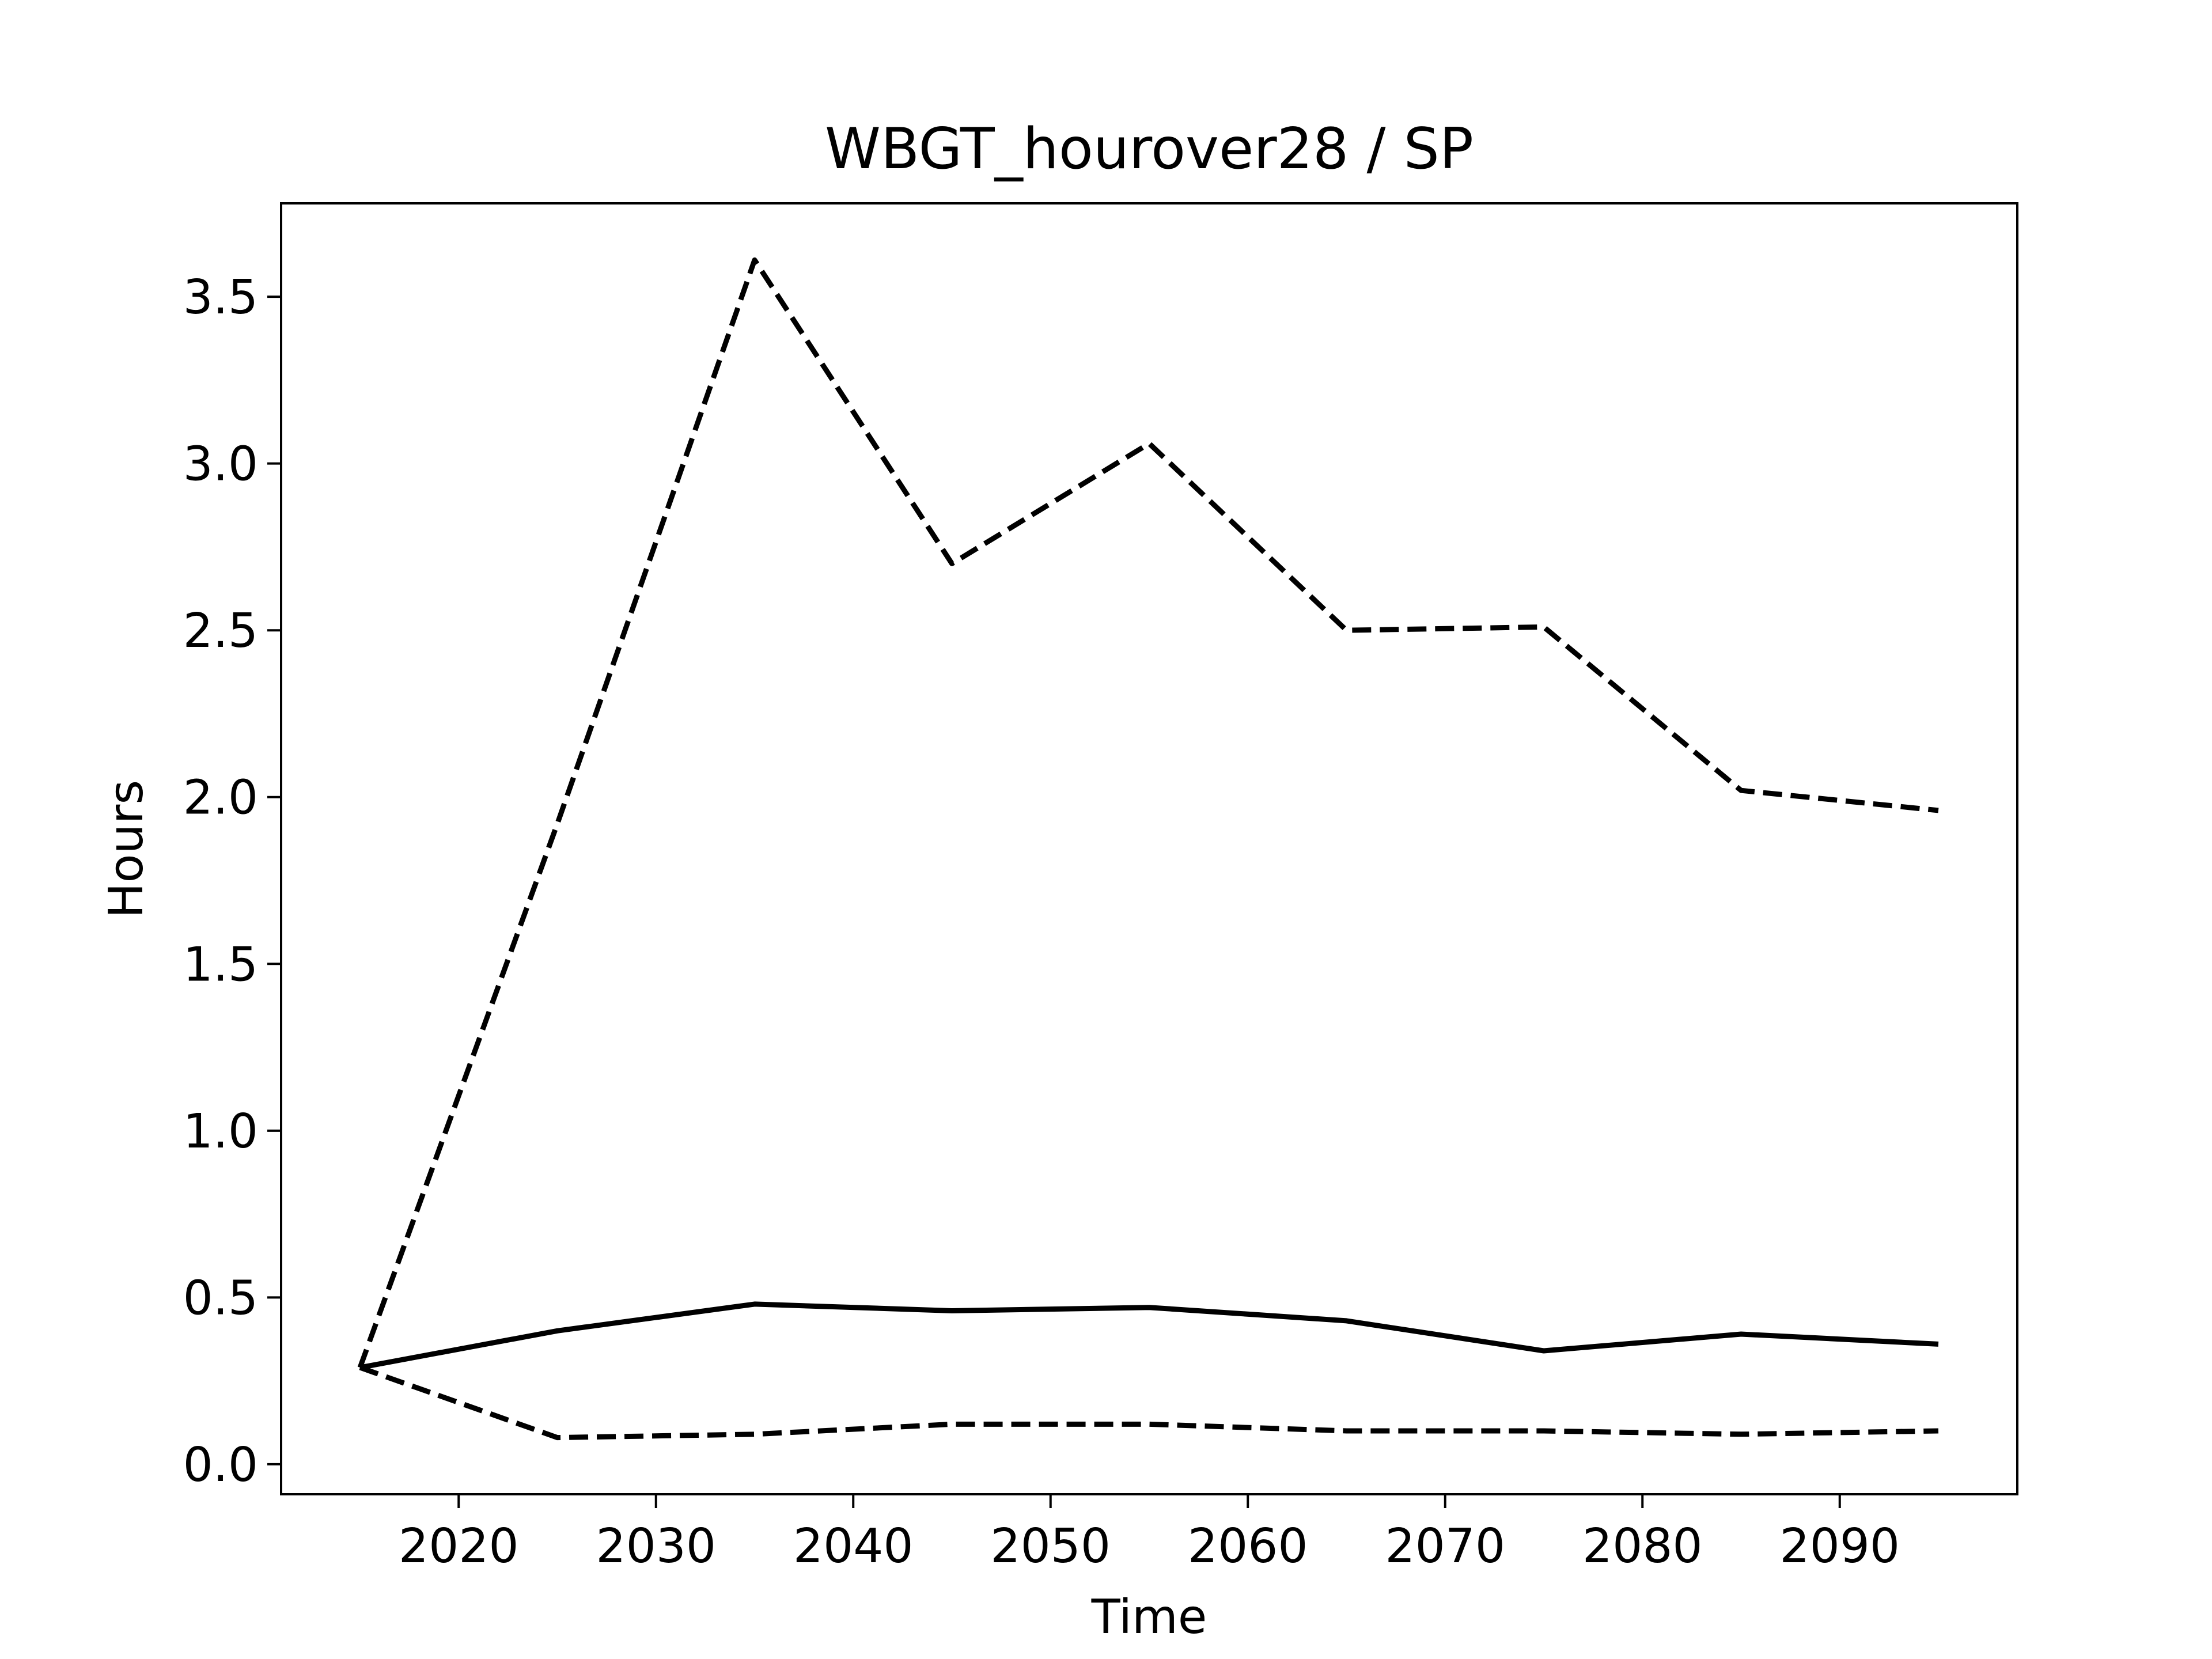  What do you see at coordinates (220, 297) in the screenshot?
I see `y-tick-label: 3.5` at bounding box center [220, 297].